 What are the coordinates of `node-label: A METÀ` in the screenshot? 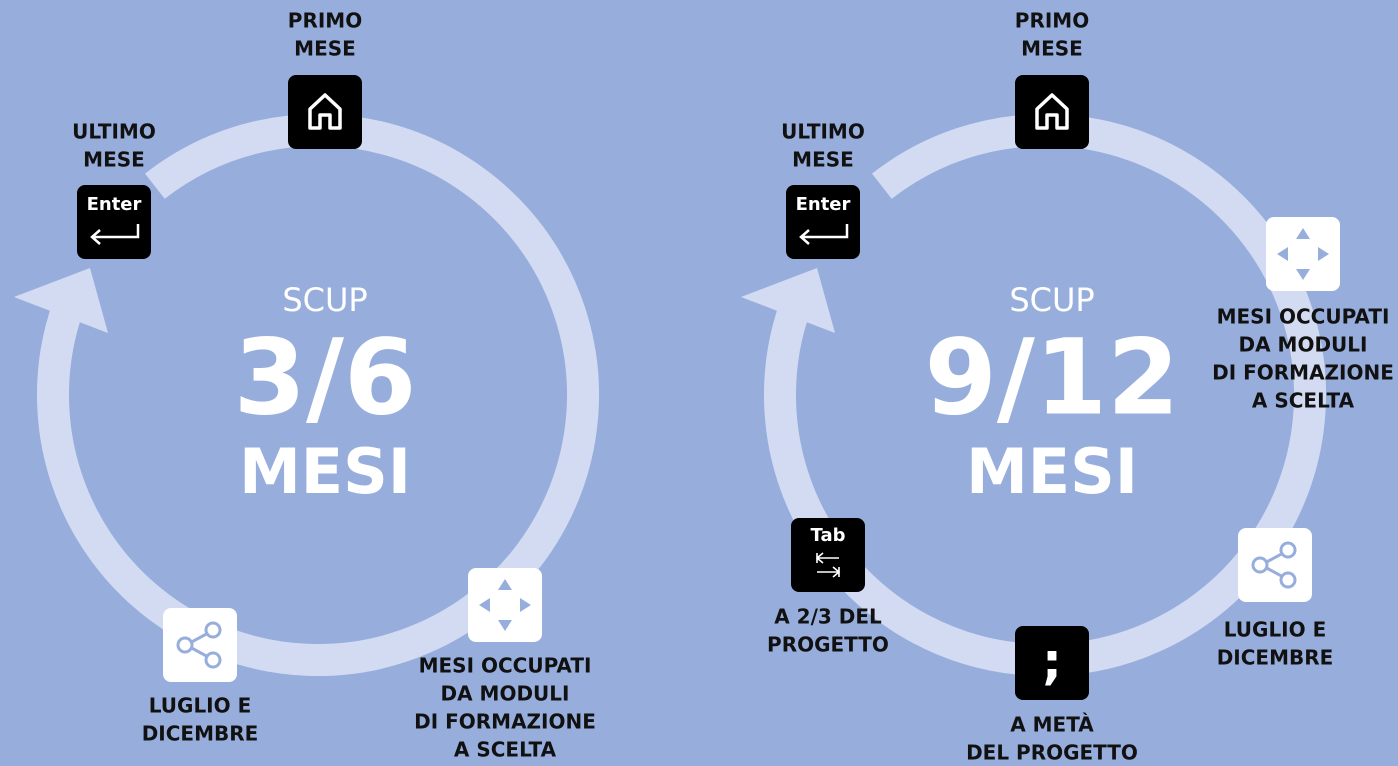 It's located at (1052, 725).